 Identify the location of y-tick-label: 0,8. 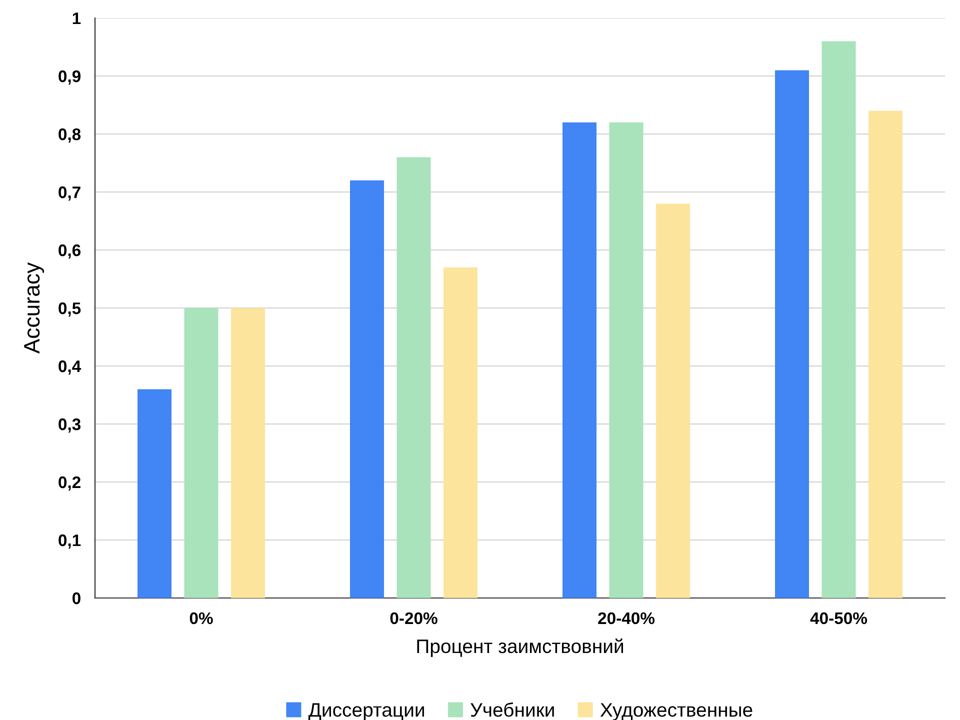
(69, 135).